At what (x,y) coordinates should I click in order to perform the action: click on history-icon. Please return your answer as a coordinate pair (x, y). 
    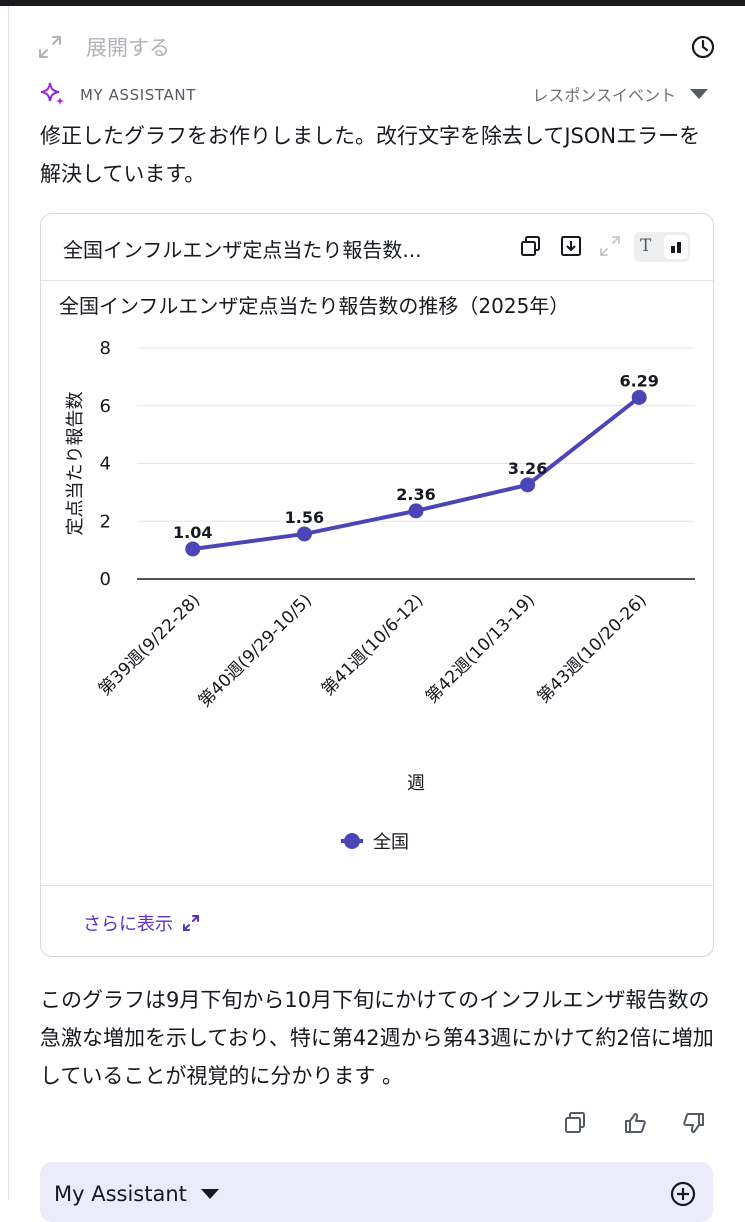
    Looking at the image, I should click on (703, 47).